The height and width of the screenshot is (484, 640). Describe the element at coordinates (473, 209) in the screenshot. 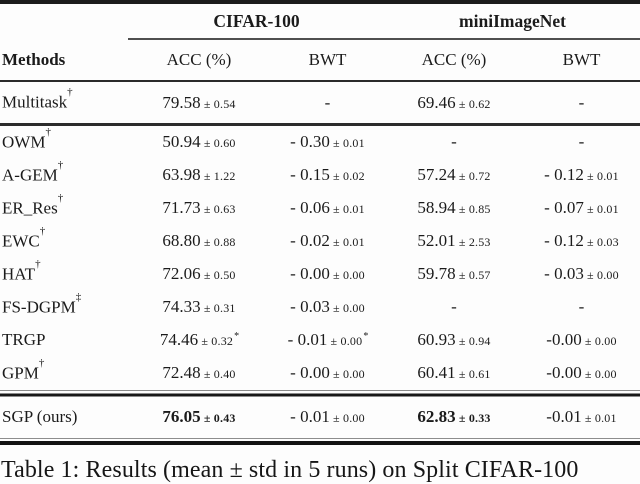

I see `std-value: ± 0.85` at that location.